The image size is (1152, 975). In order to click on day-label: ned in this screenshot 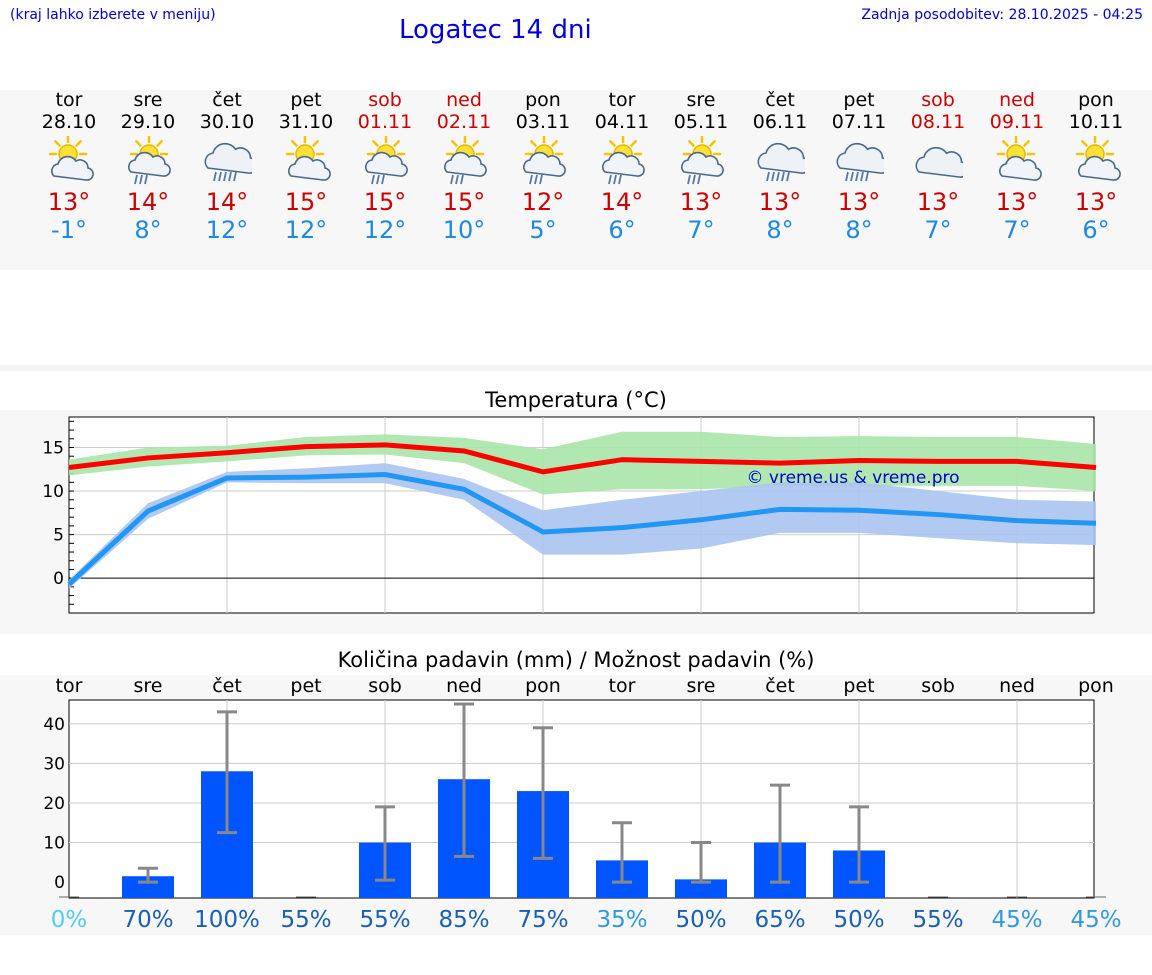, I will do `click(1017, 686)`.